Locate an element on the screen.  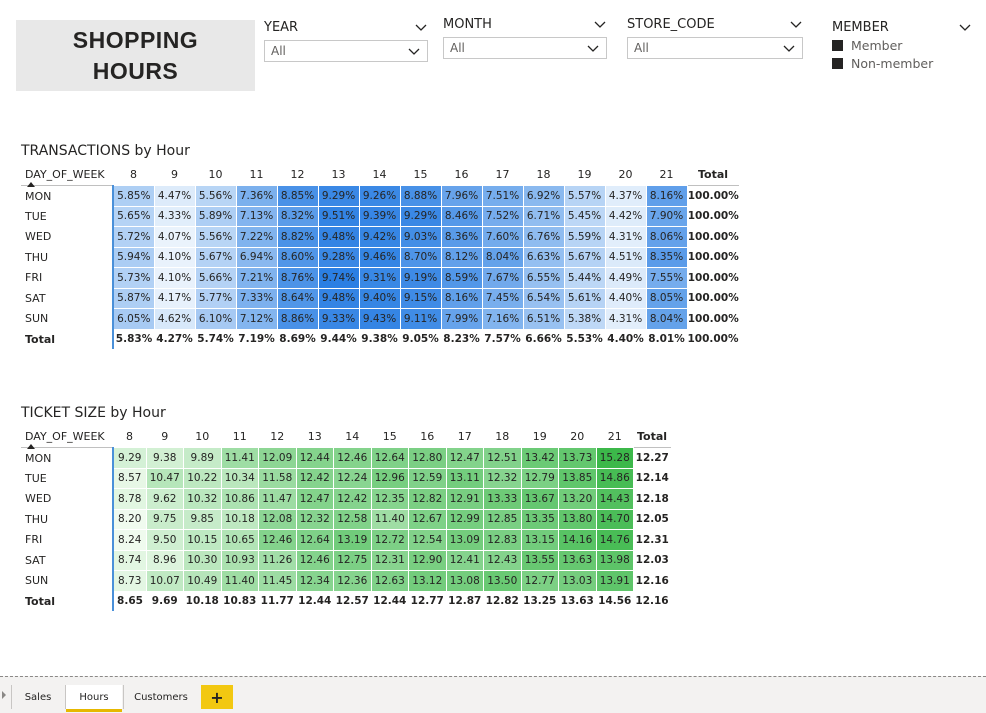
member-slicer: MEMBER Member Non-member is located at coordinates (902, 45).